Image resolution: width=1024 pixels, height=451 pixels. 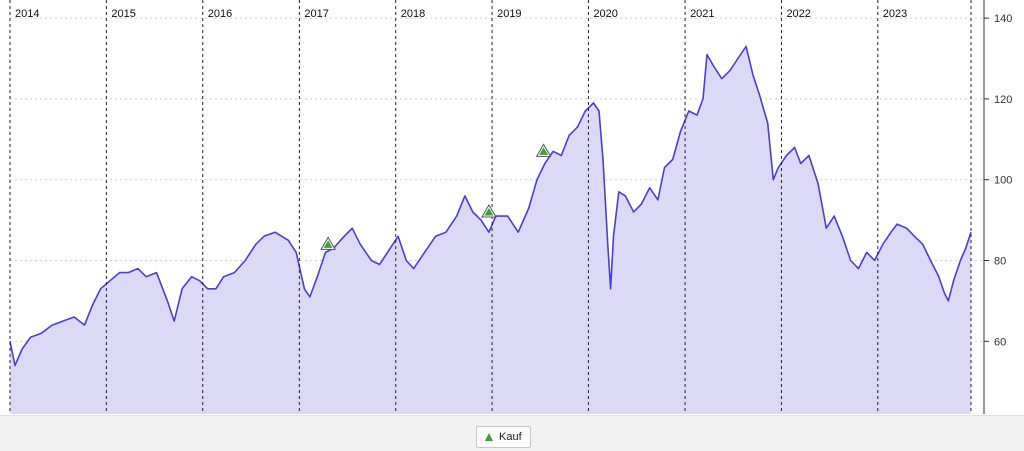 I want to click on year-label: 2015, so click(x=123, y=14).